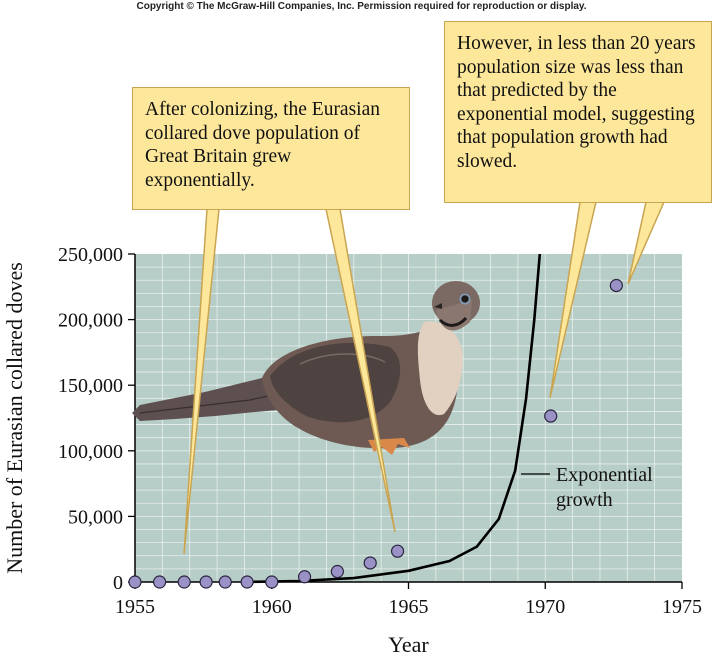 The height and width of the screenshot is (657, 723). What do you see at coordinates (90, 452) in the screenshot?
I see `y-tick-label: 100,000` at bounding box center [90, 452].